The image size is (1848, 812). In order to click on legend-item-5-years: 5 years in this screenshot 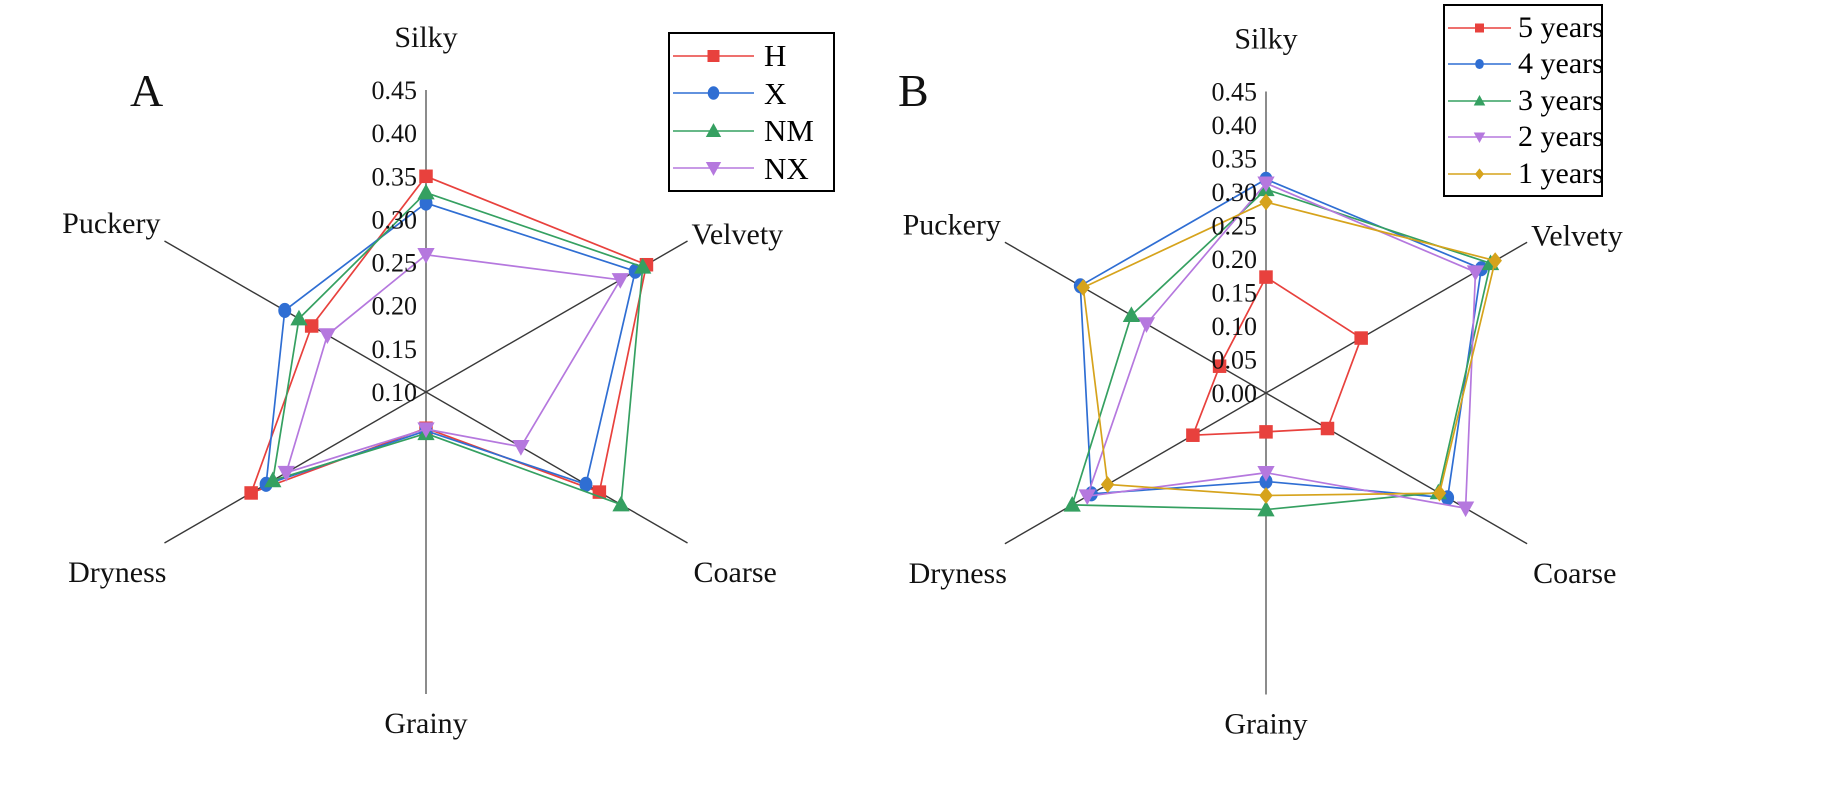, I will do `click(1525, 27)`.